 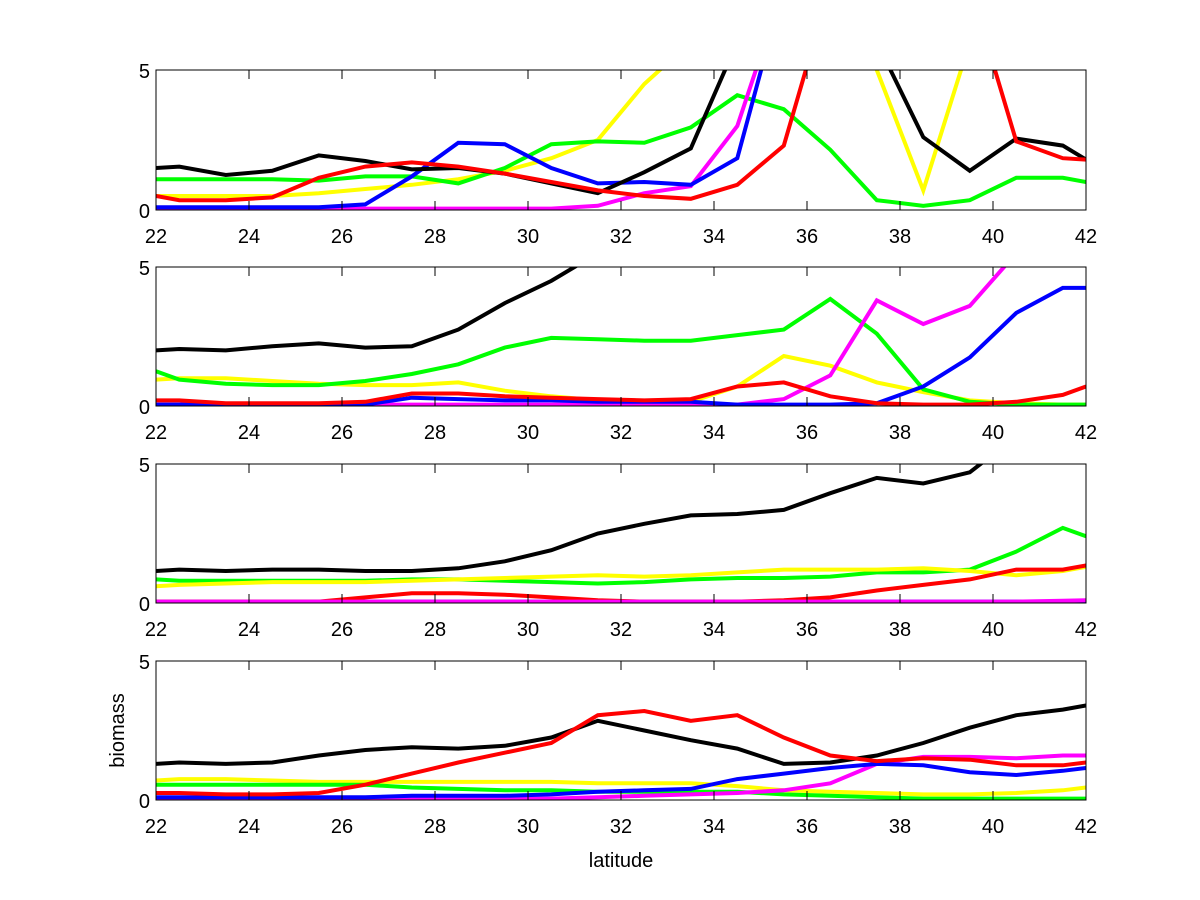 I want to click on series-group, so click(x=621, y=140).